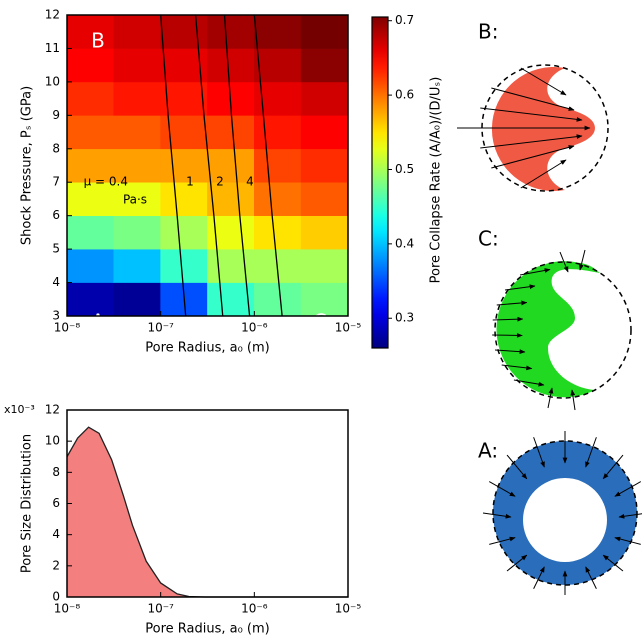  What do you see at coordinates (56, 472) in the screenshot?
I see `y-tick-label: 8` at bounding box center [56, 472].